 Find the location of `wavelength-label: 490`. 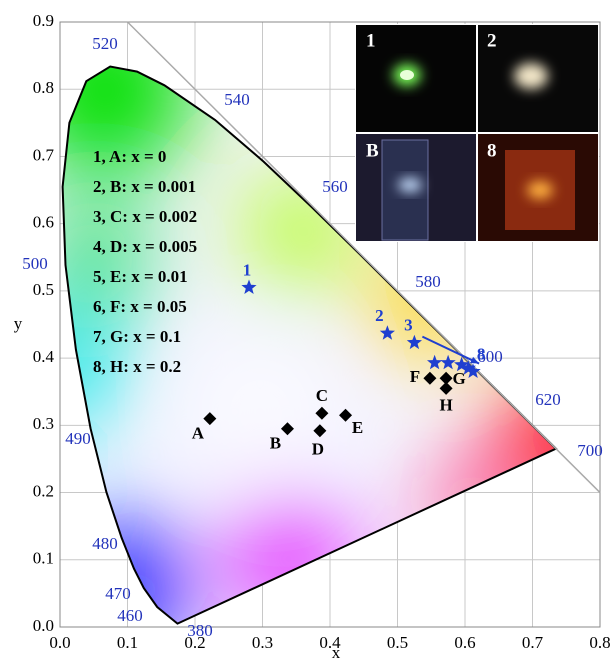

wavelength-label: 490 is located at coordinates (78, 438).